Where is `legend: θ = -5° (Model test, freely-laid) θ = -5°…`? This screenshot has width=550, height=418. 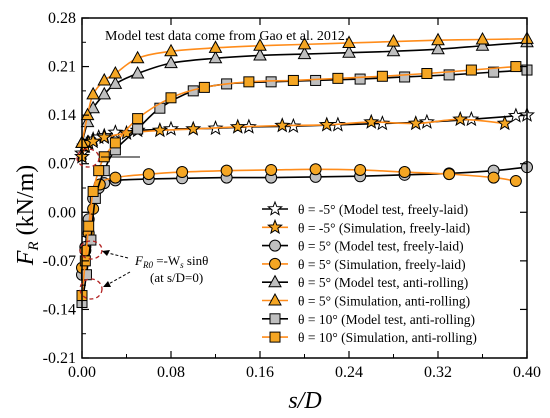
legend: θ = -5° (Model test, freely-laid) θ = -5°… is located at coordinates (369, 272).